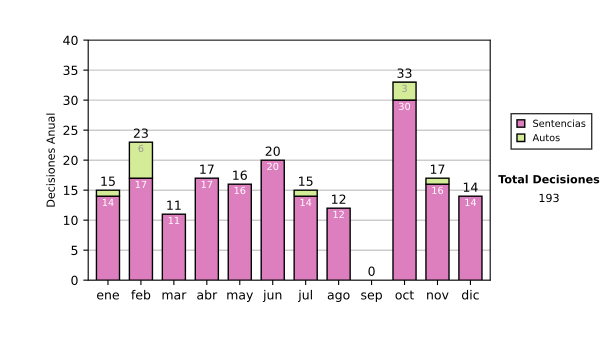  I want to click on text: 193, so click(549, 198).